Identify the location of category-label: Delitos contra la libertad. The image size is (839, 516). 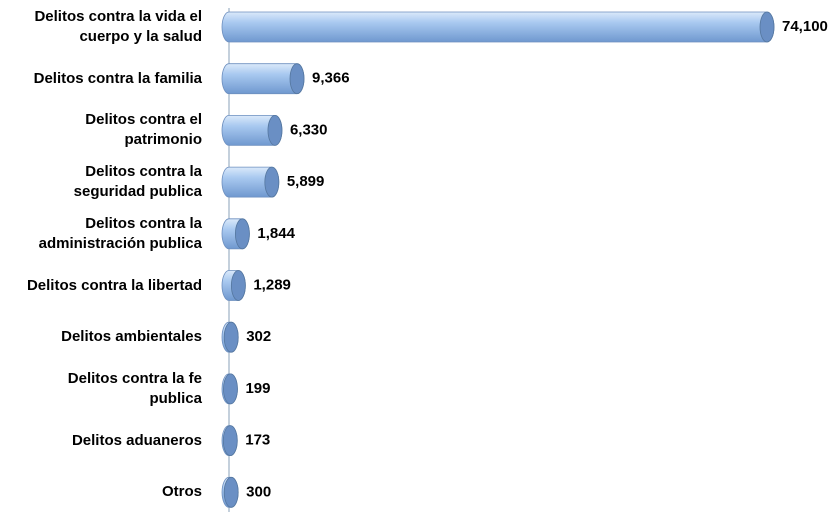
(114, 285).